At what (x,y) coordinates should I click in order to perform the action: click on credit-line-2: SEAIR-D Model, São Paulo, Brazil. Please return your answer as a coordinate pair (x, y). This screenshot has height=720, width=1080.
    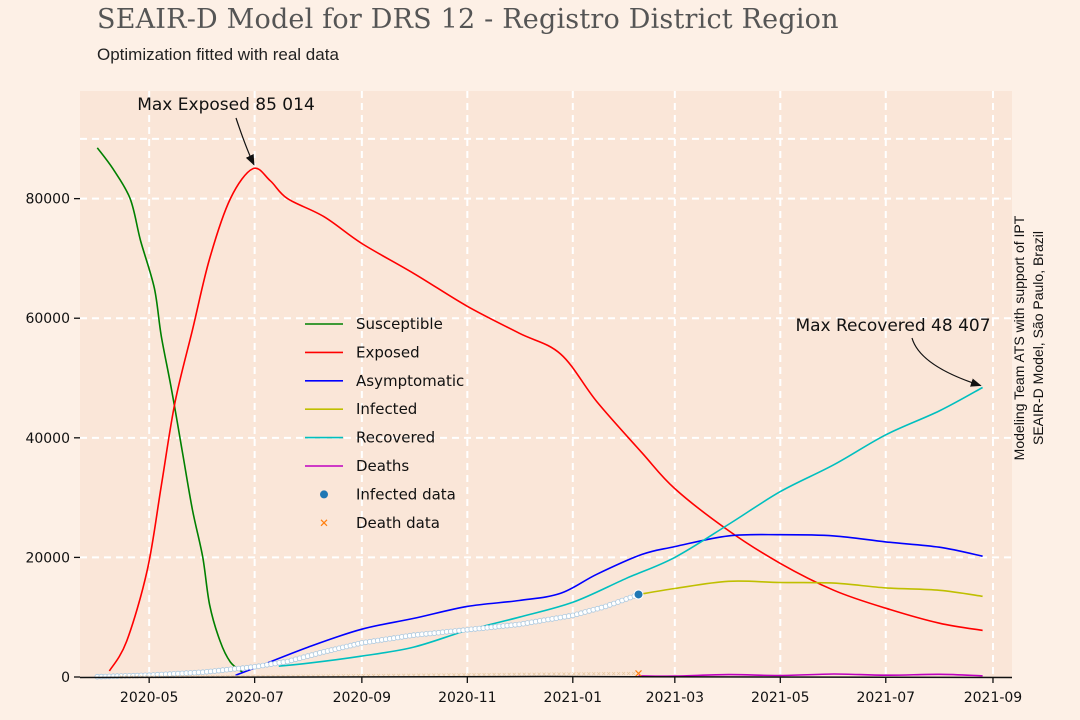
    Looking at the image, I should click on (1038, 338).